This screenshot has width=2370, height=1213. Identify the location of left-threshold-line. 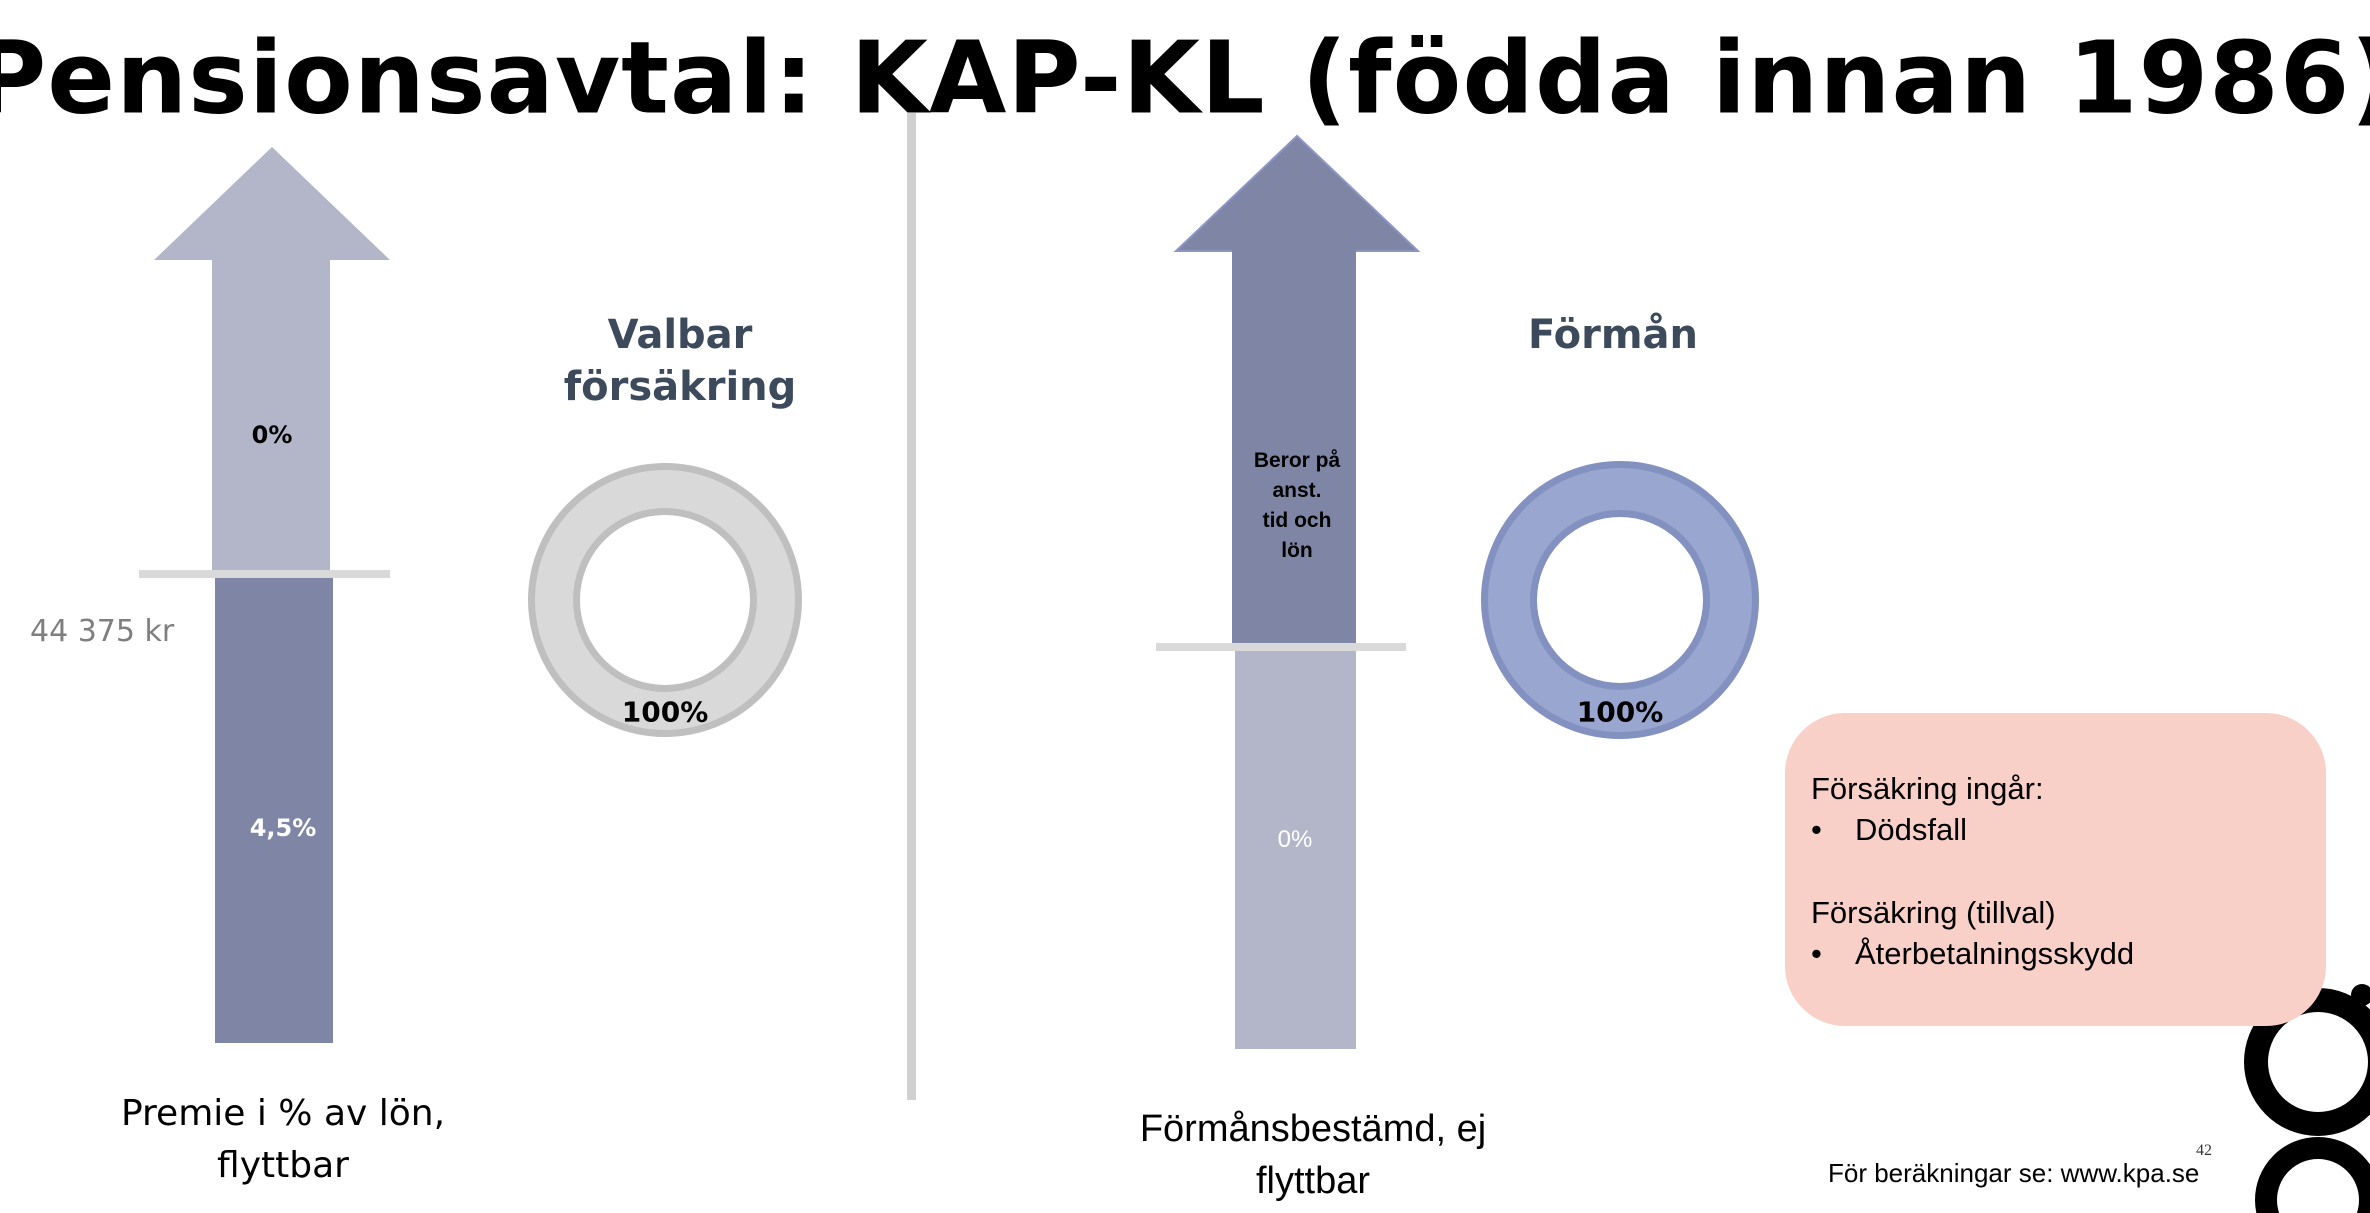
(264, 574).